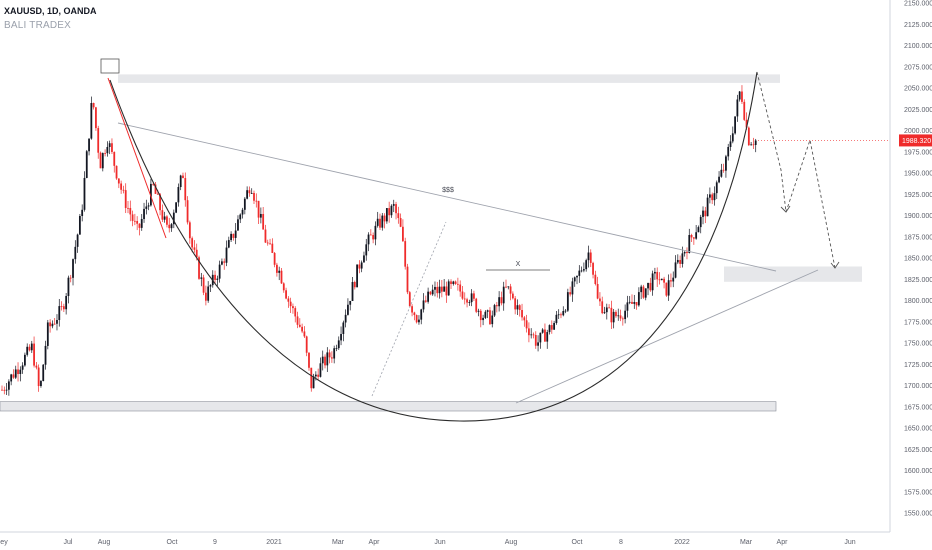 The height and width of the screenshot is (550, 932). Describe the element at coordinates (518, 264) in the screenshot. I see `chart-annotation-label: X` at that location.